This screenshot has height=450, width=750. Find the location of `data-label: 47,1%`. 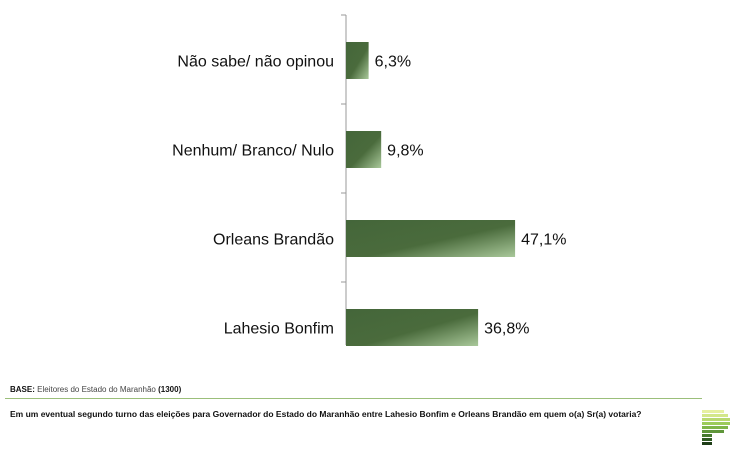

data-label: 47,1% is located at coordinates (543, 240).